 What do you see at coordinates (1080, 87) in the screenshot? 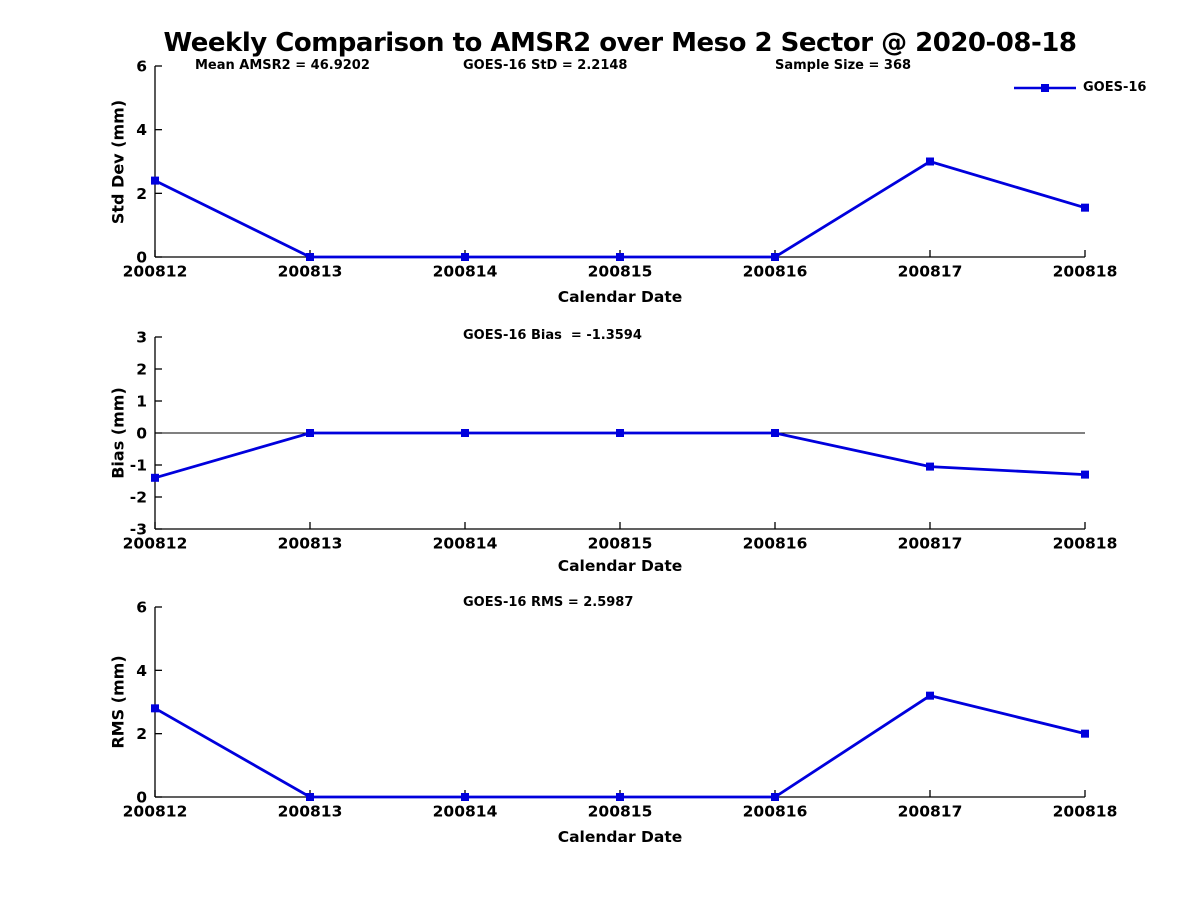
I see `legend: GOES-16` at bounding box center [1080, 87].